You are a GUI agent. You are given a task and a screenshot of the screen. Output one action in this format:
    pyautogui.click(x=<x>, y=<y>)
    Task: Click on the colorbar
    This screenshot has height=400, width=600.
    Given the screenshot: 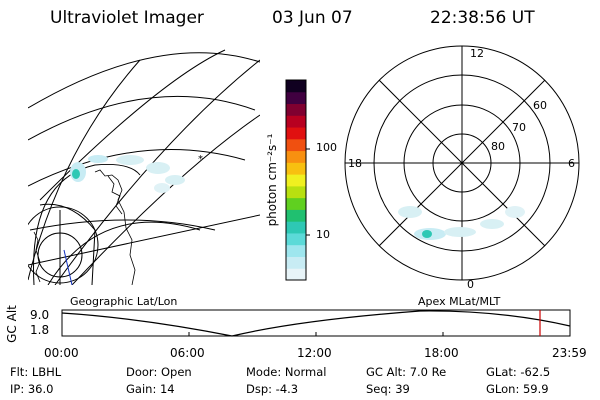 What is the action you would take?
    pyautogui.click(x=296, y=180)
    